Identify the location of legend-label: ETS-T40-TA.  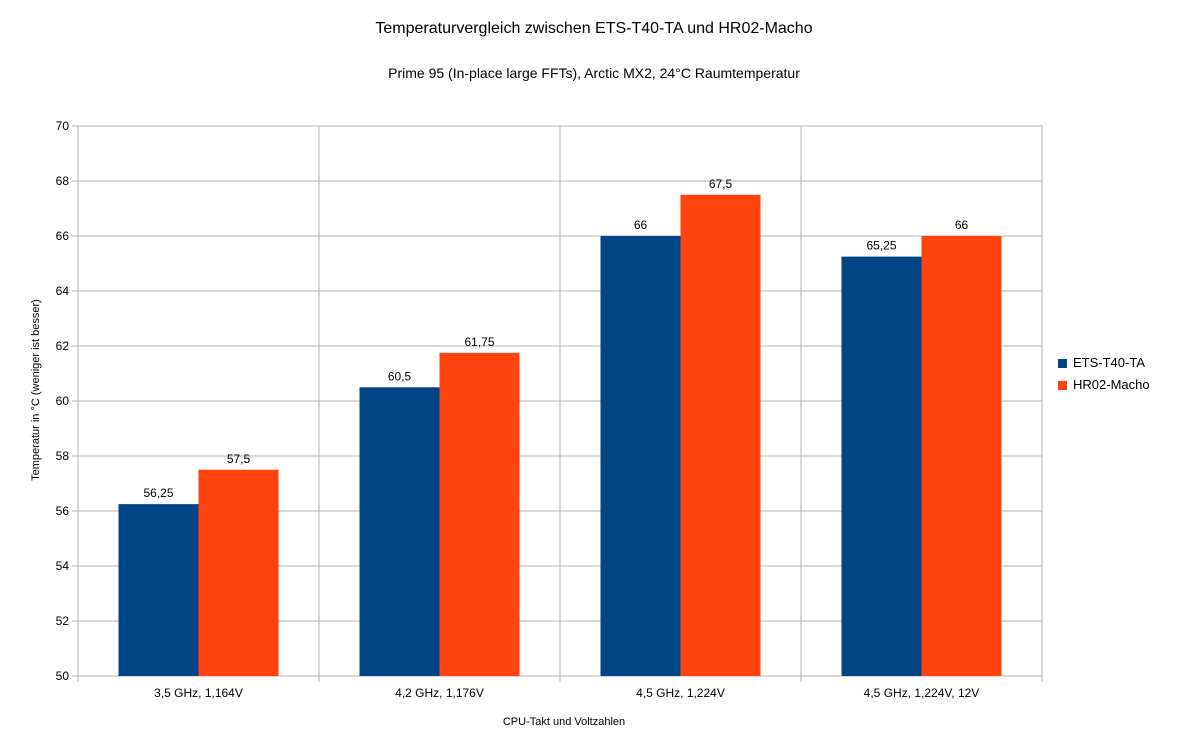
(1109, 362).